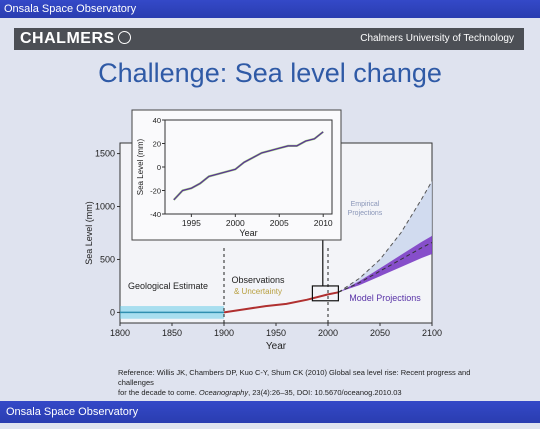  I want to click on university-name: Chalmers University of Technology, so click(437, 38).